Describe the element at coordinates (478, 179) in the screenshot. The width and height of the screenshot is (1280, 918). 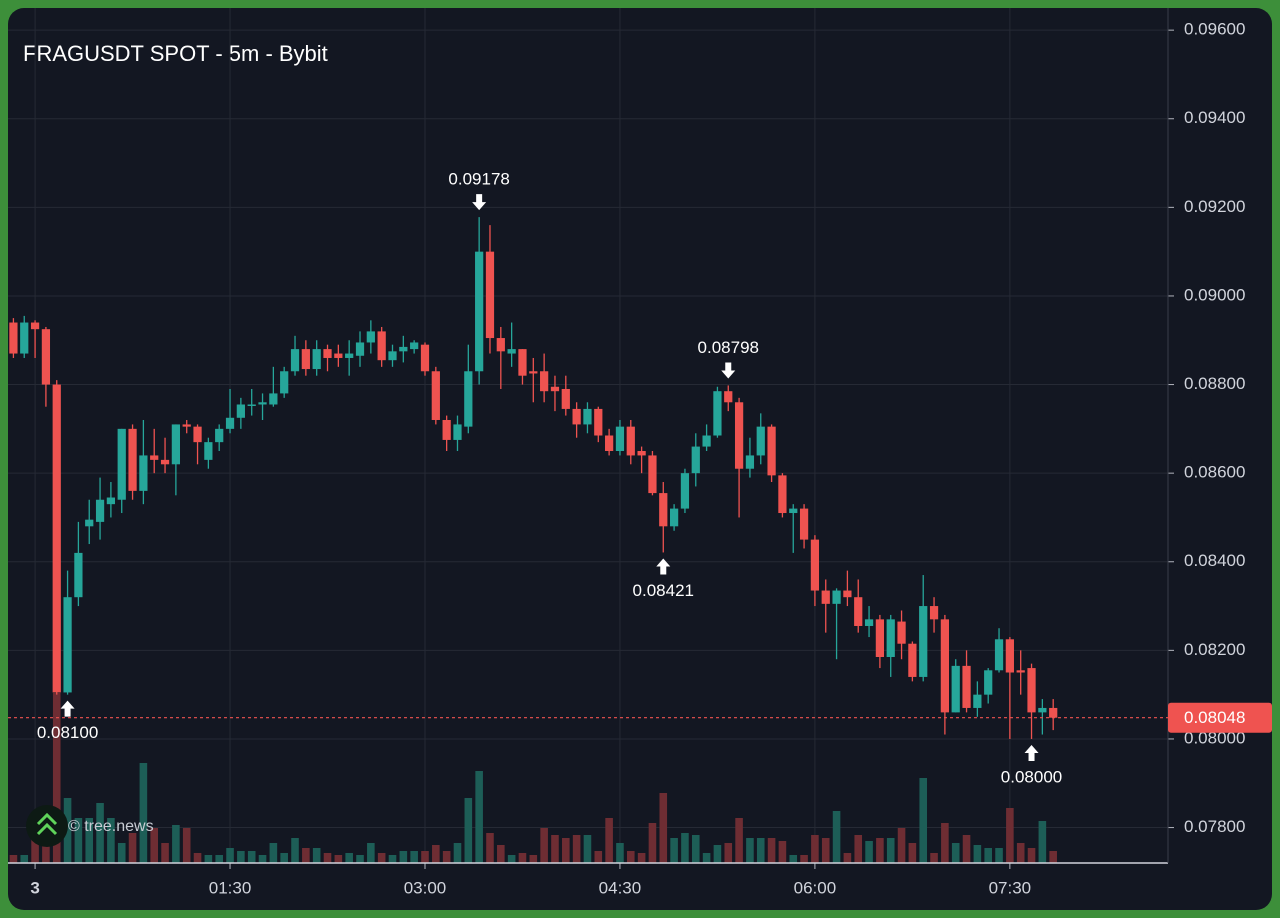
I see `annotation-label: 0.09178` at that location.